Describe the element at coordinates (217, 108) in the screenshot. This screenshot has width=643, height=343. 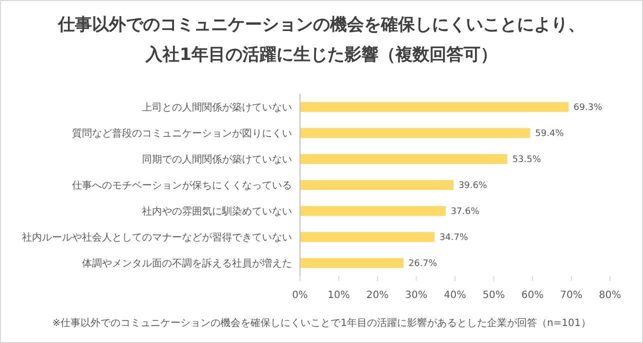
I see `y-tick-label: 上司との人間関係が築けていない` at that location.